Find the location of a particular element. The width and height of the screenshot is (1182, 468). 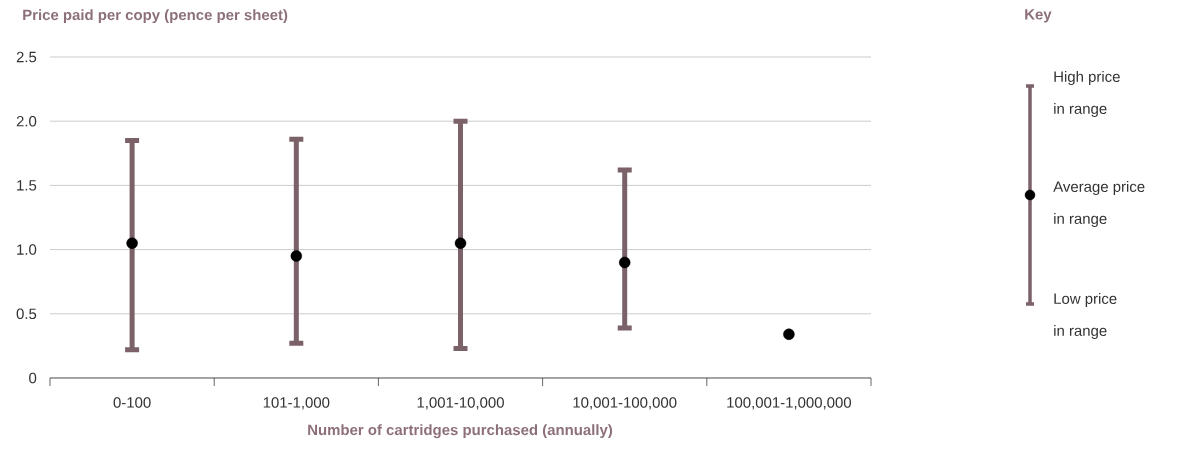

y-tick-label: 2.5 is located at coordinates (26, 57).